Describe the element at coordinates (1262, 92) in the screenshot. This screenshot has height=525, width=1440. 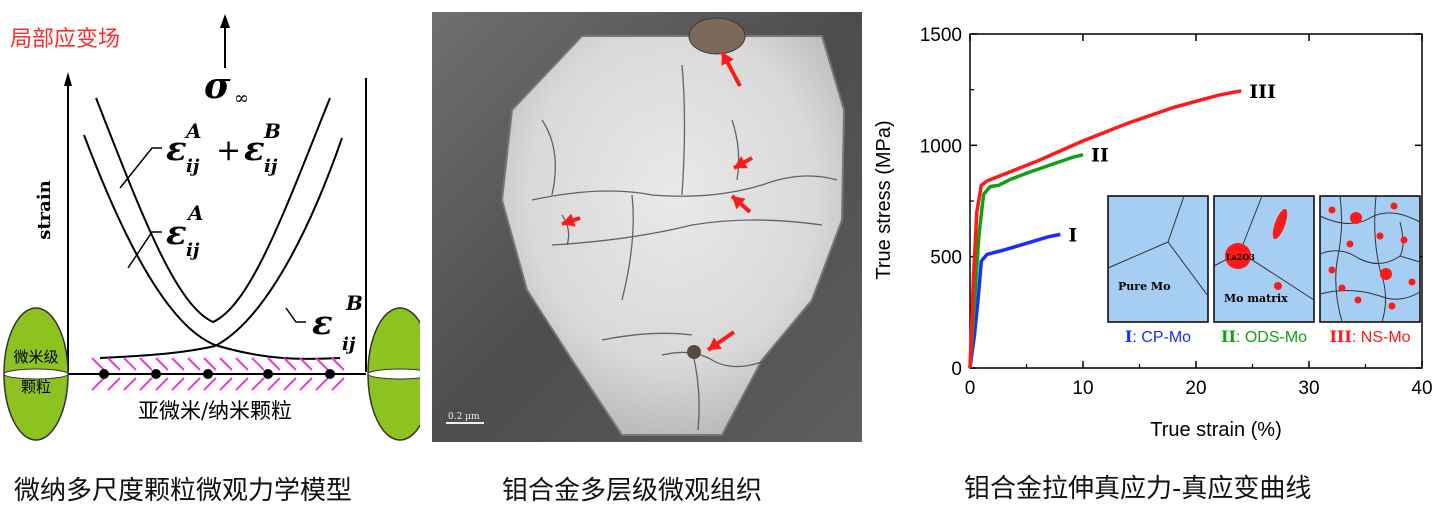
I see `series-label-III: III` at that location.